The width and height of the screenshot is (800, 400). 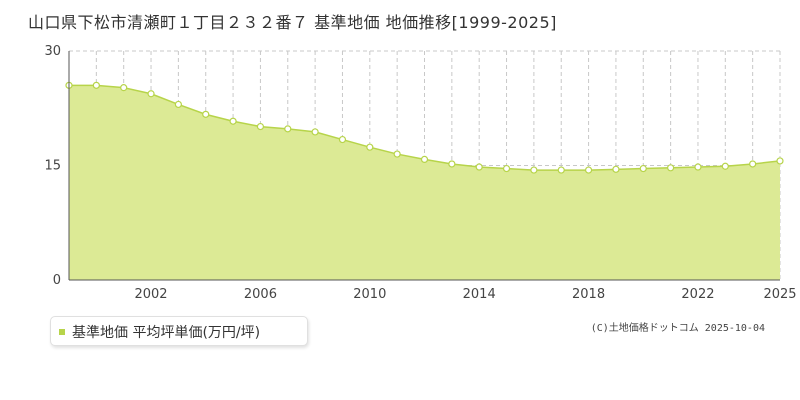 I want to click on legend-label: 基準地価 平均坪単価(万円/坪), so click(x=166, y=333).